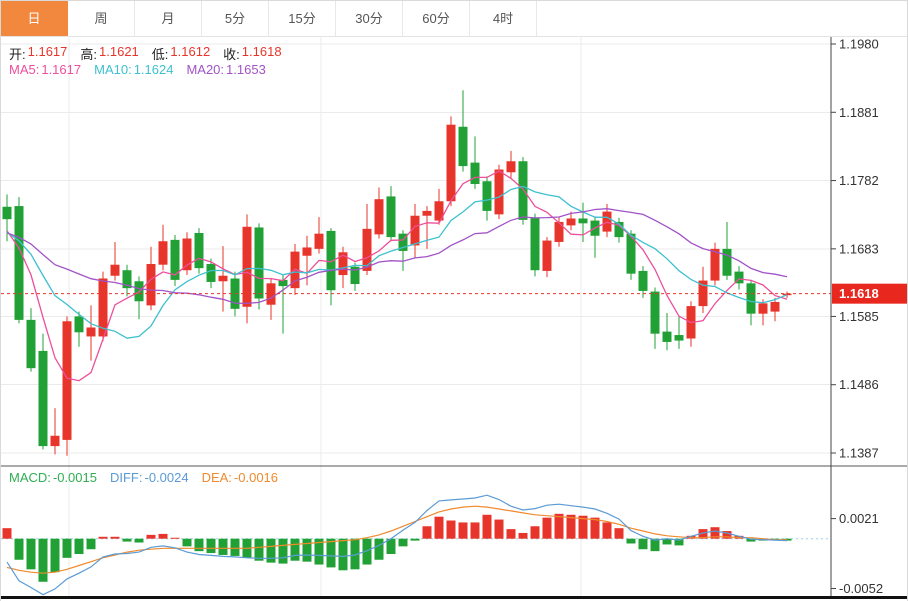  Describe the element at coordinates (861, 588) in the screenshot. I see `macd-axis-label: -0.0052` at that location.